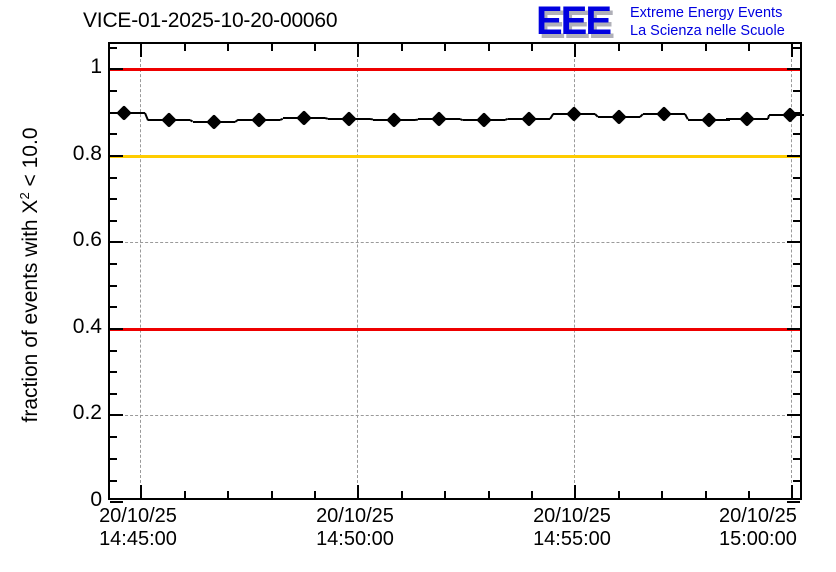 Image resolution: width=836 pixels, height=572 pixels. I want to click on x-tick-label-1-time: 14:45:00, so click(138, 539).